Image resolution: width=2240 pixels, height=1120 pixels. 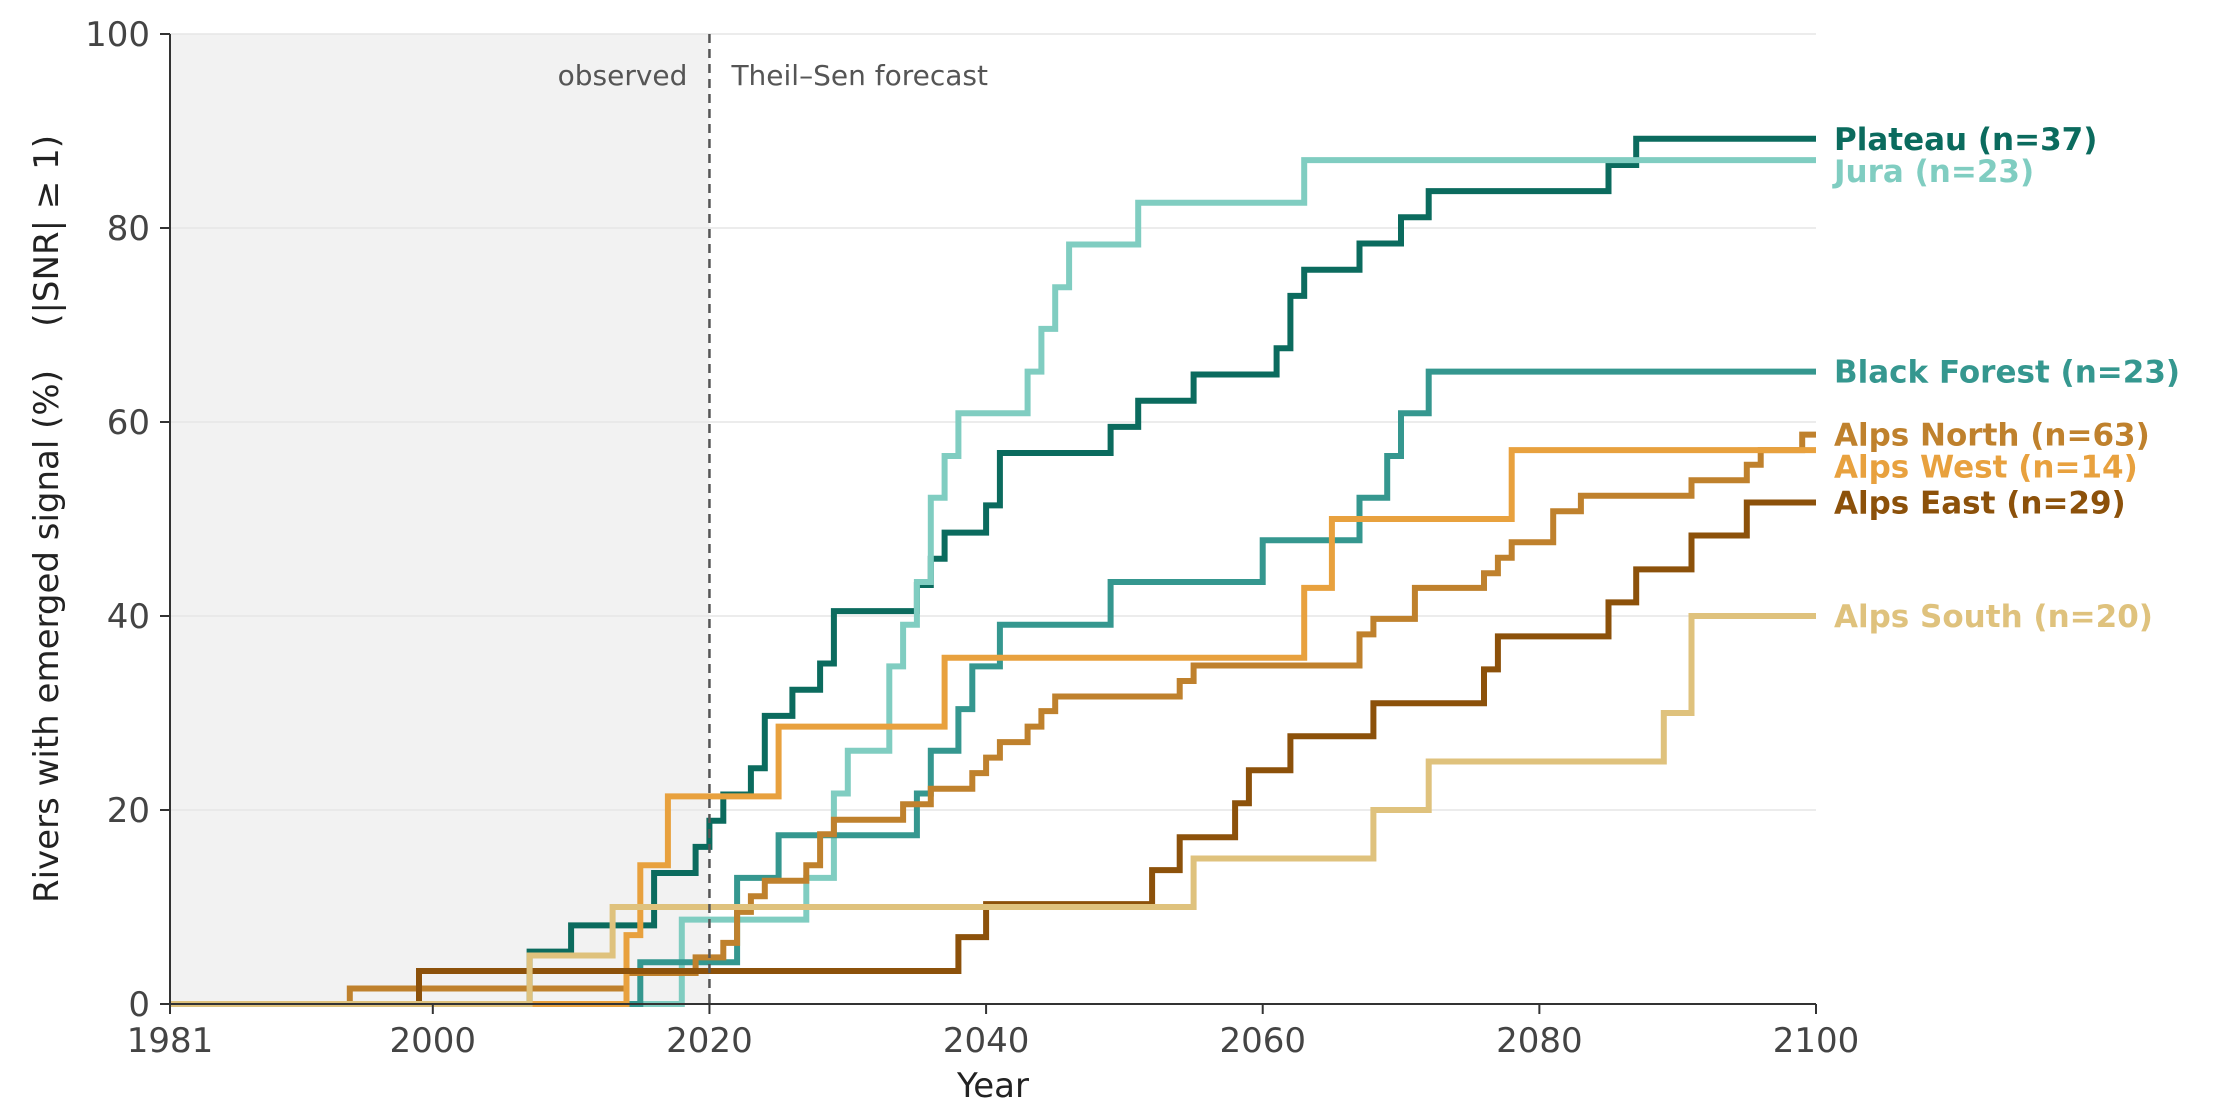 What do you see at coordinates (128, 423) in the screenshot?
I see `y-tick-label: 60` at bounding box center [128, 423].